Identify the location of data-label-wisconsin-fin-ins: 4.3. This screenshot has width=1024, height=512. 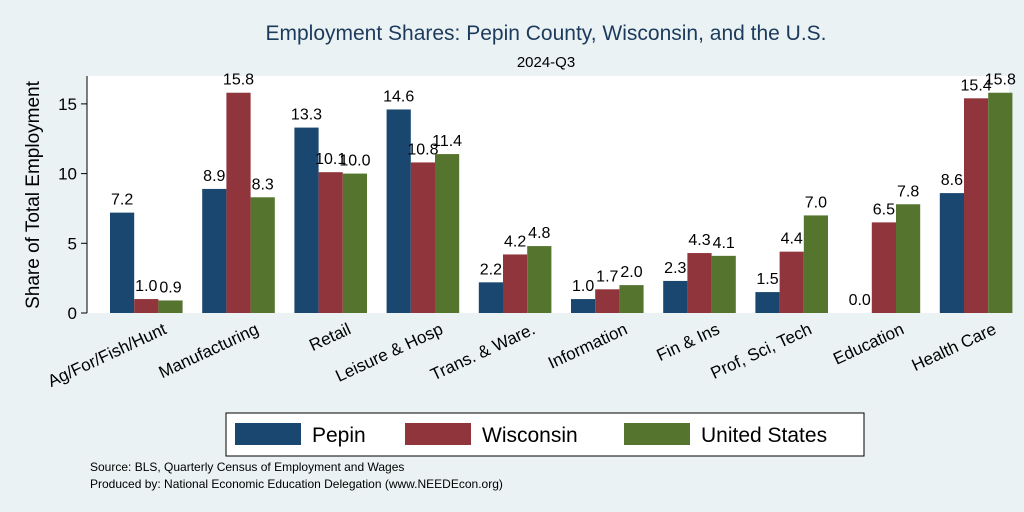
(699, 240).